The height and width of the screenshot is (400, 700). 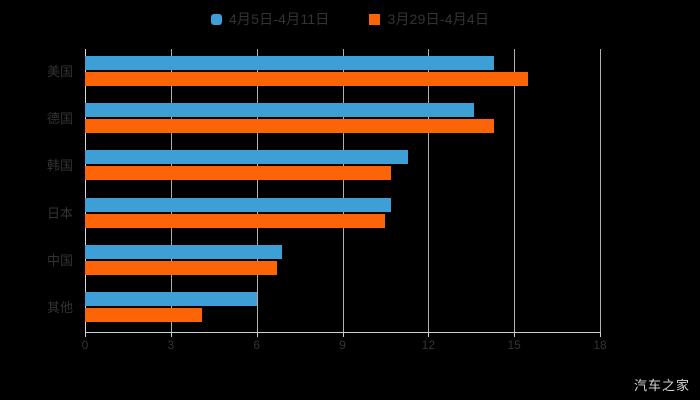 What do you see at coordinates (342, 345) in the screenshot?
I see `x-axis-tick-label-9: 9` at bounding box center [342, 345].